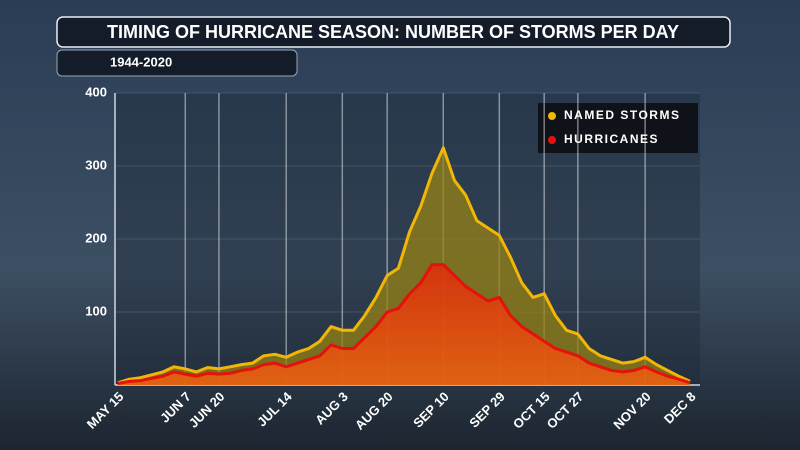 This screenshot has width=800, height=450. Describe the element at coordinates (618, 128) in the screenshot. I see `legend-box` at that location.